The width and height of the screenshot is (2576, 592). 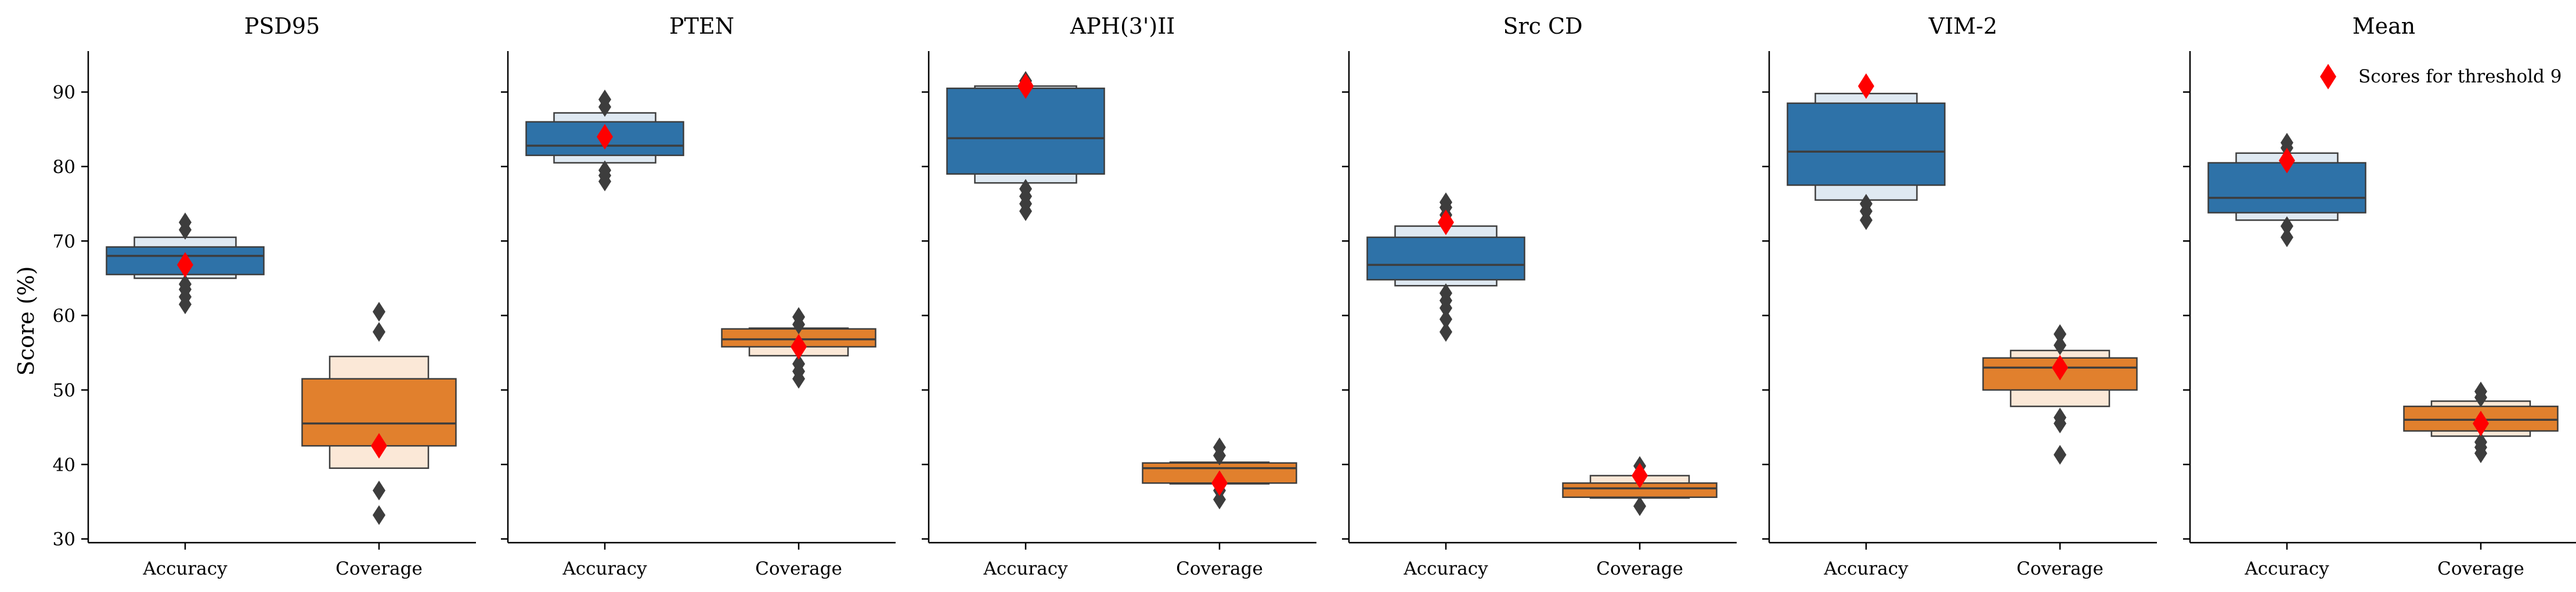 What do you see at coordinates (64, 242) in the screenshot?
I see `y-tick-label: 70` at bounding box center [64, 242].